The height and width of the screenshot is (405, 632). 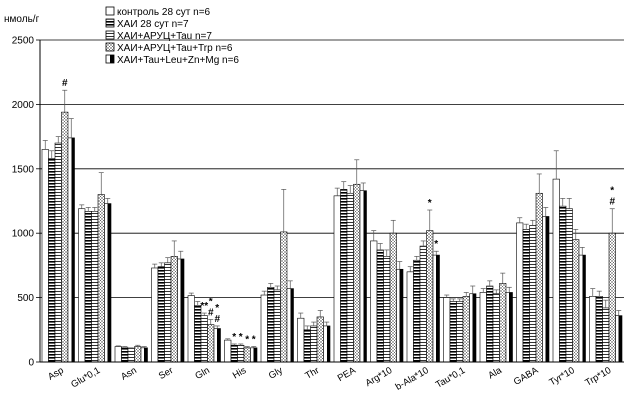 What do you see at coordinates (164, 12) in the screenshot?
I see `legend-label: контроль 28 сут n=6` at bounding box center [164, 12].